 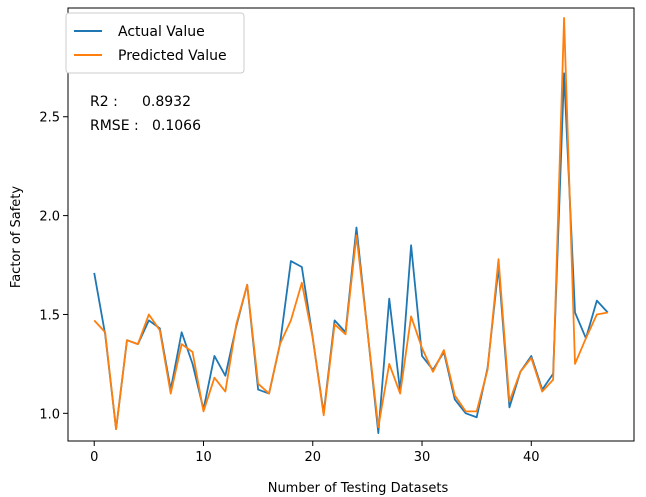 I want to click on legend: Actual Value Predicted Value, so click(x=155, y=43).